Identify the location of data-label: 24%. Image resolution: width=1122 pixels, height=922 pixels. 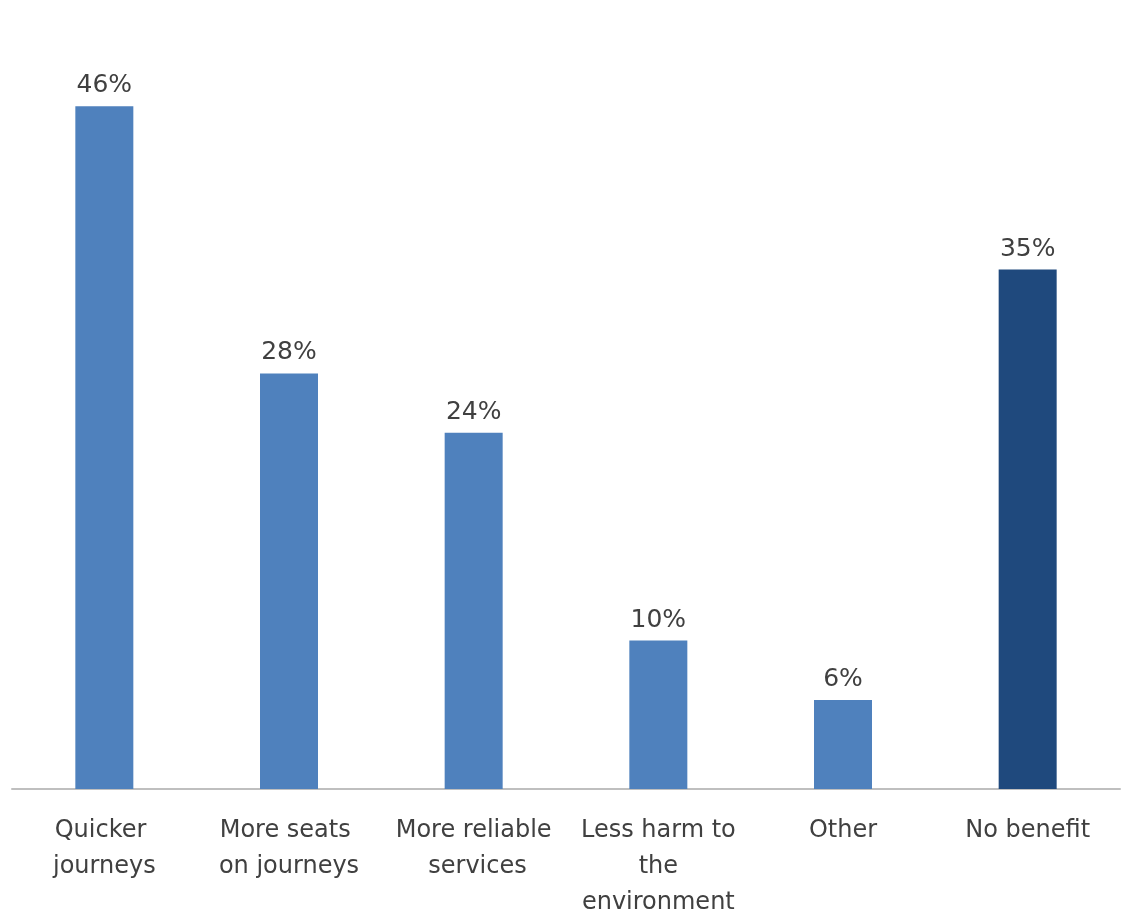
(473, 410).